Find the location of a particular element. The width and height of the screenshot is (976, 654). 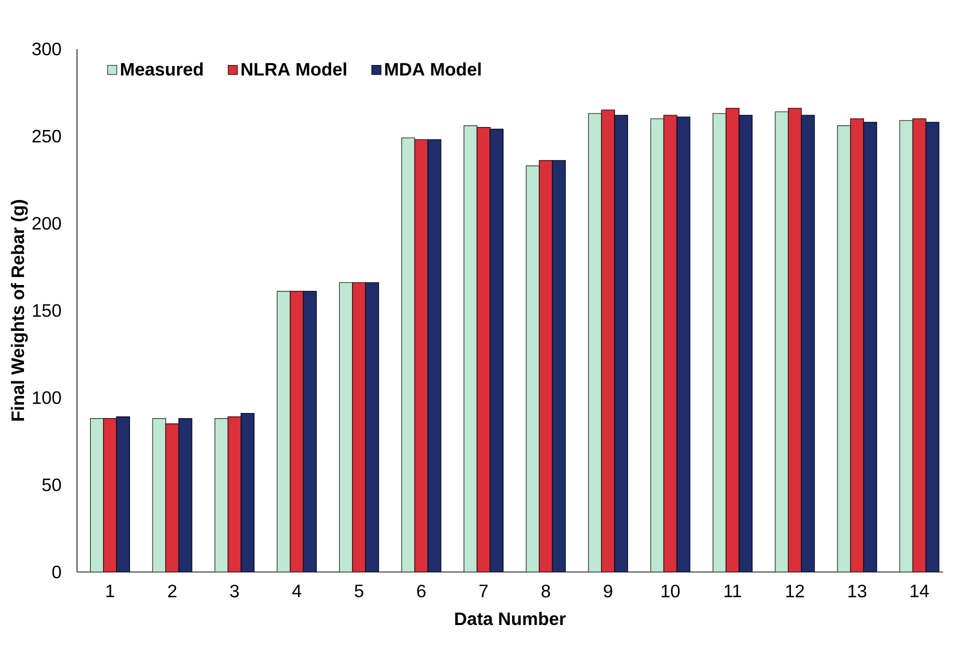

x-tick-label: 12 is located at coordinates (795, 591).